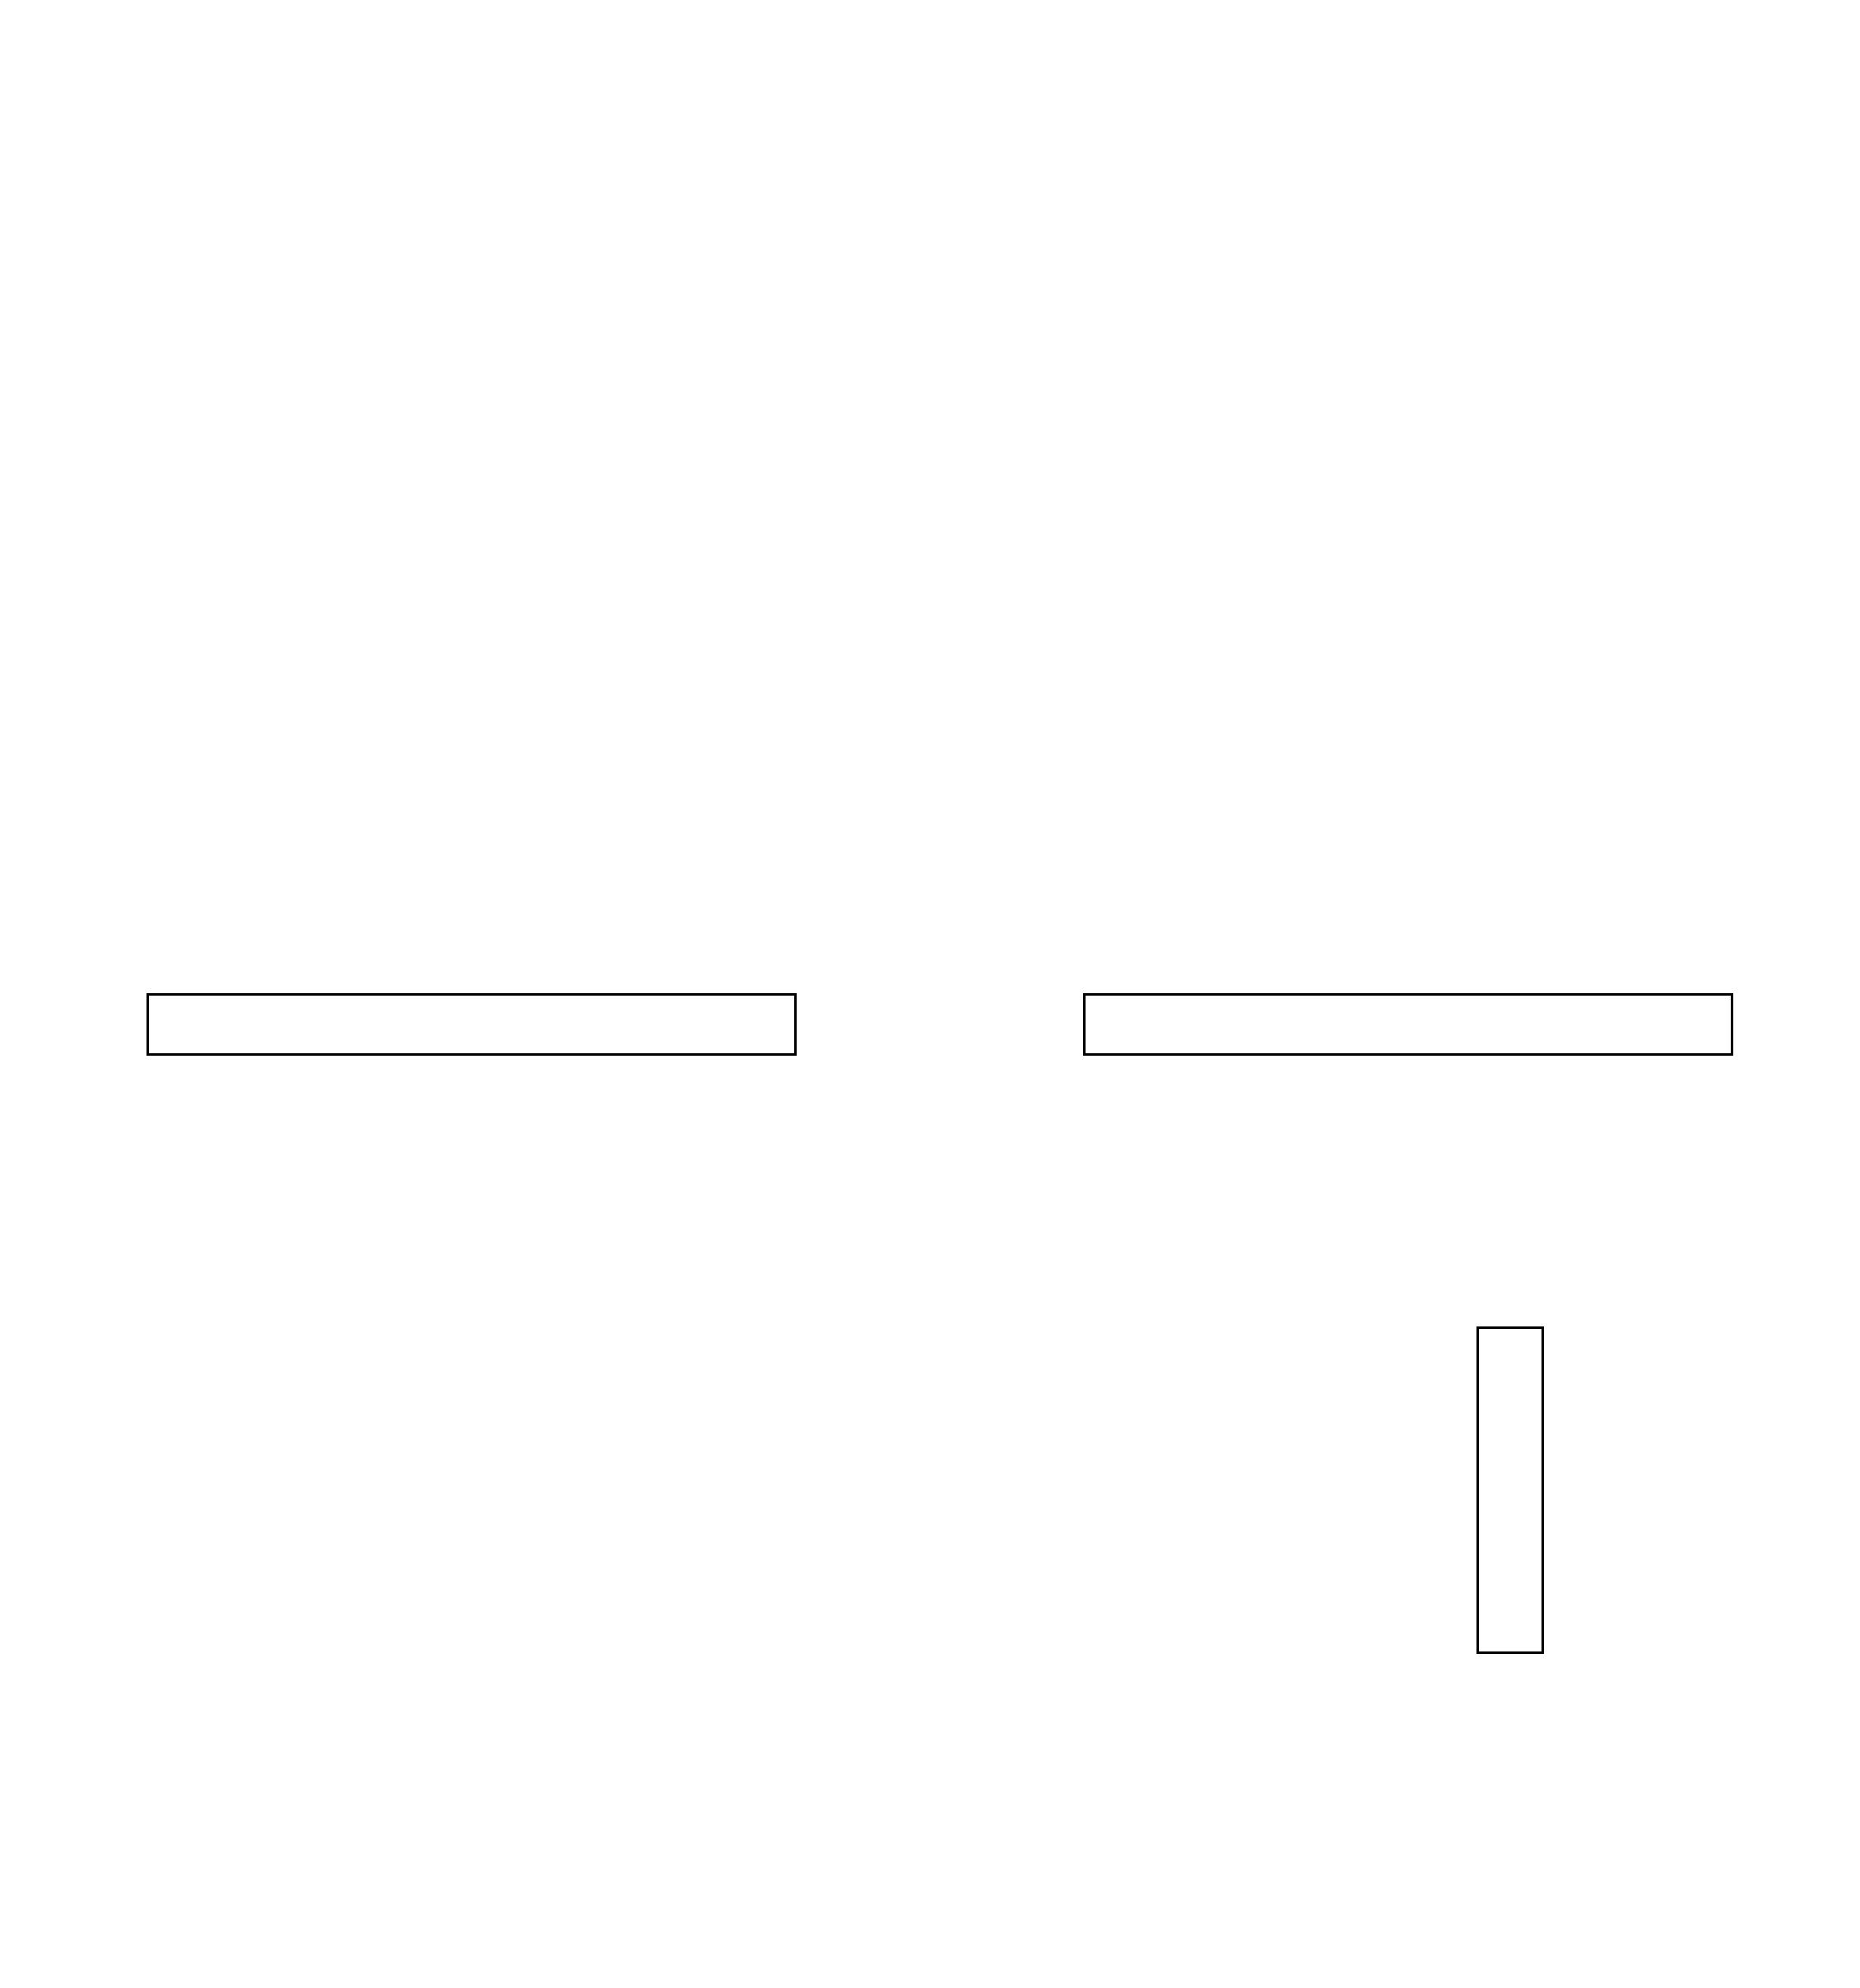 The height and width of the screenshot is (1988, 1860). What do you see at coordinates (939, 1595) in the screenshot?
I see `contour-plot-difference` at bounding box center [939, 1595].